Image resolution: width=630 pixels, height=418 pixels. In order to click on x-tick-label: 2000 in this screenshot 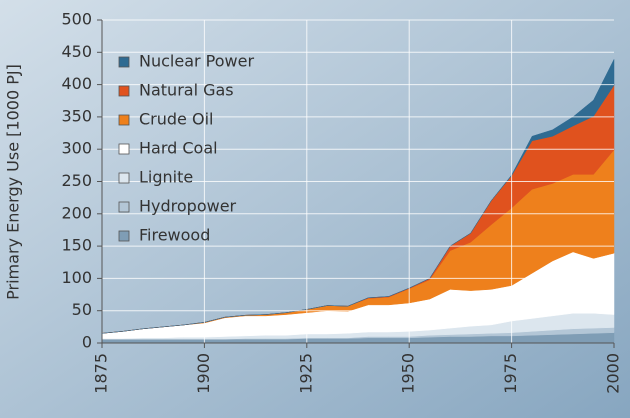, I will do `click(613, 373)`.